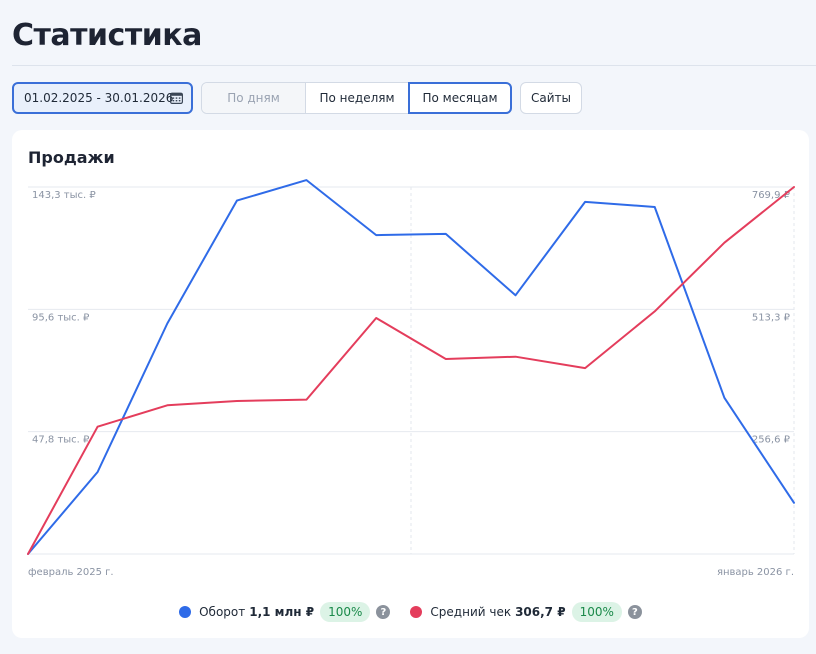 This screenshot has width=816, height=654. I want to click on legend-item-turnover: Оборот 1,1 млн ₽ 100% ?, so click(285, 612).